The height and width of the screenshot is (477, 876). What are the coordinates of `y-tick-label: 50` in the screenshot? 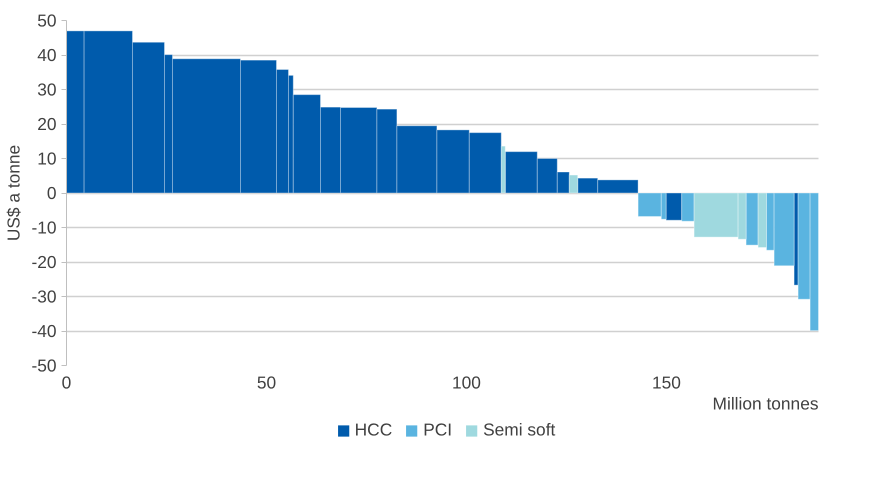 It's located at (47, 20).